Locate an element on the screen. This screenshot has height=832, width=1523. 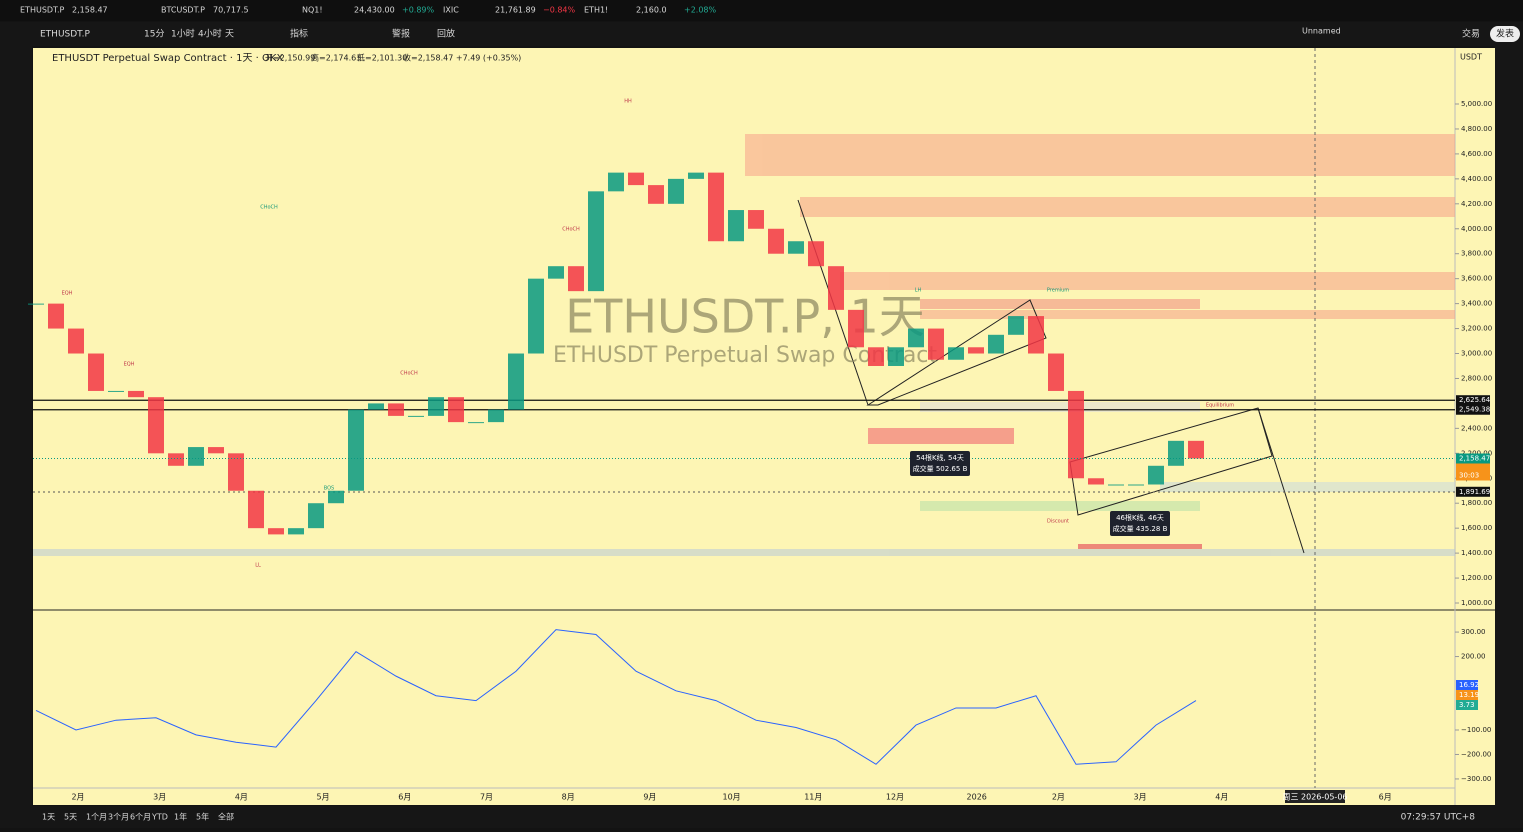
macd-line is located at coordinates (616, 697).